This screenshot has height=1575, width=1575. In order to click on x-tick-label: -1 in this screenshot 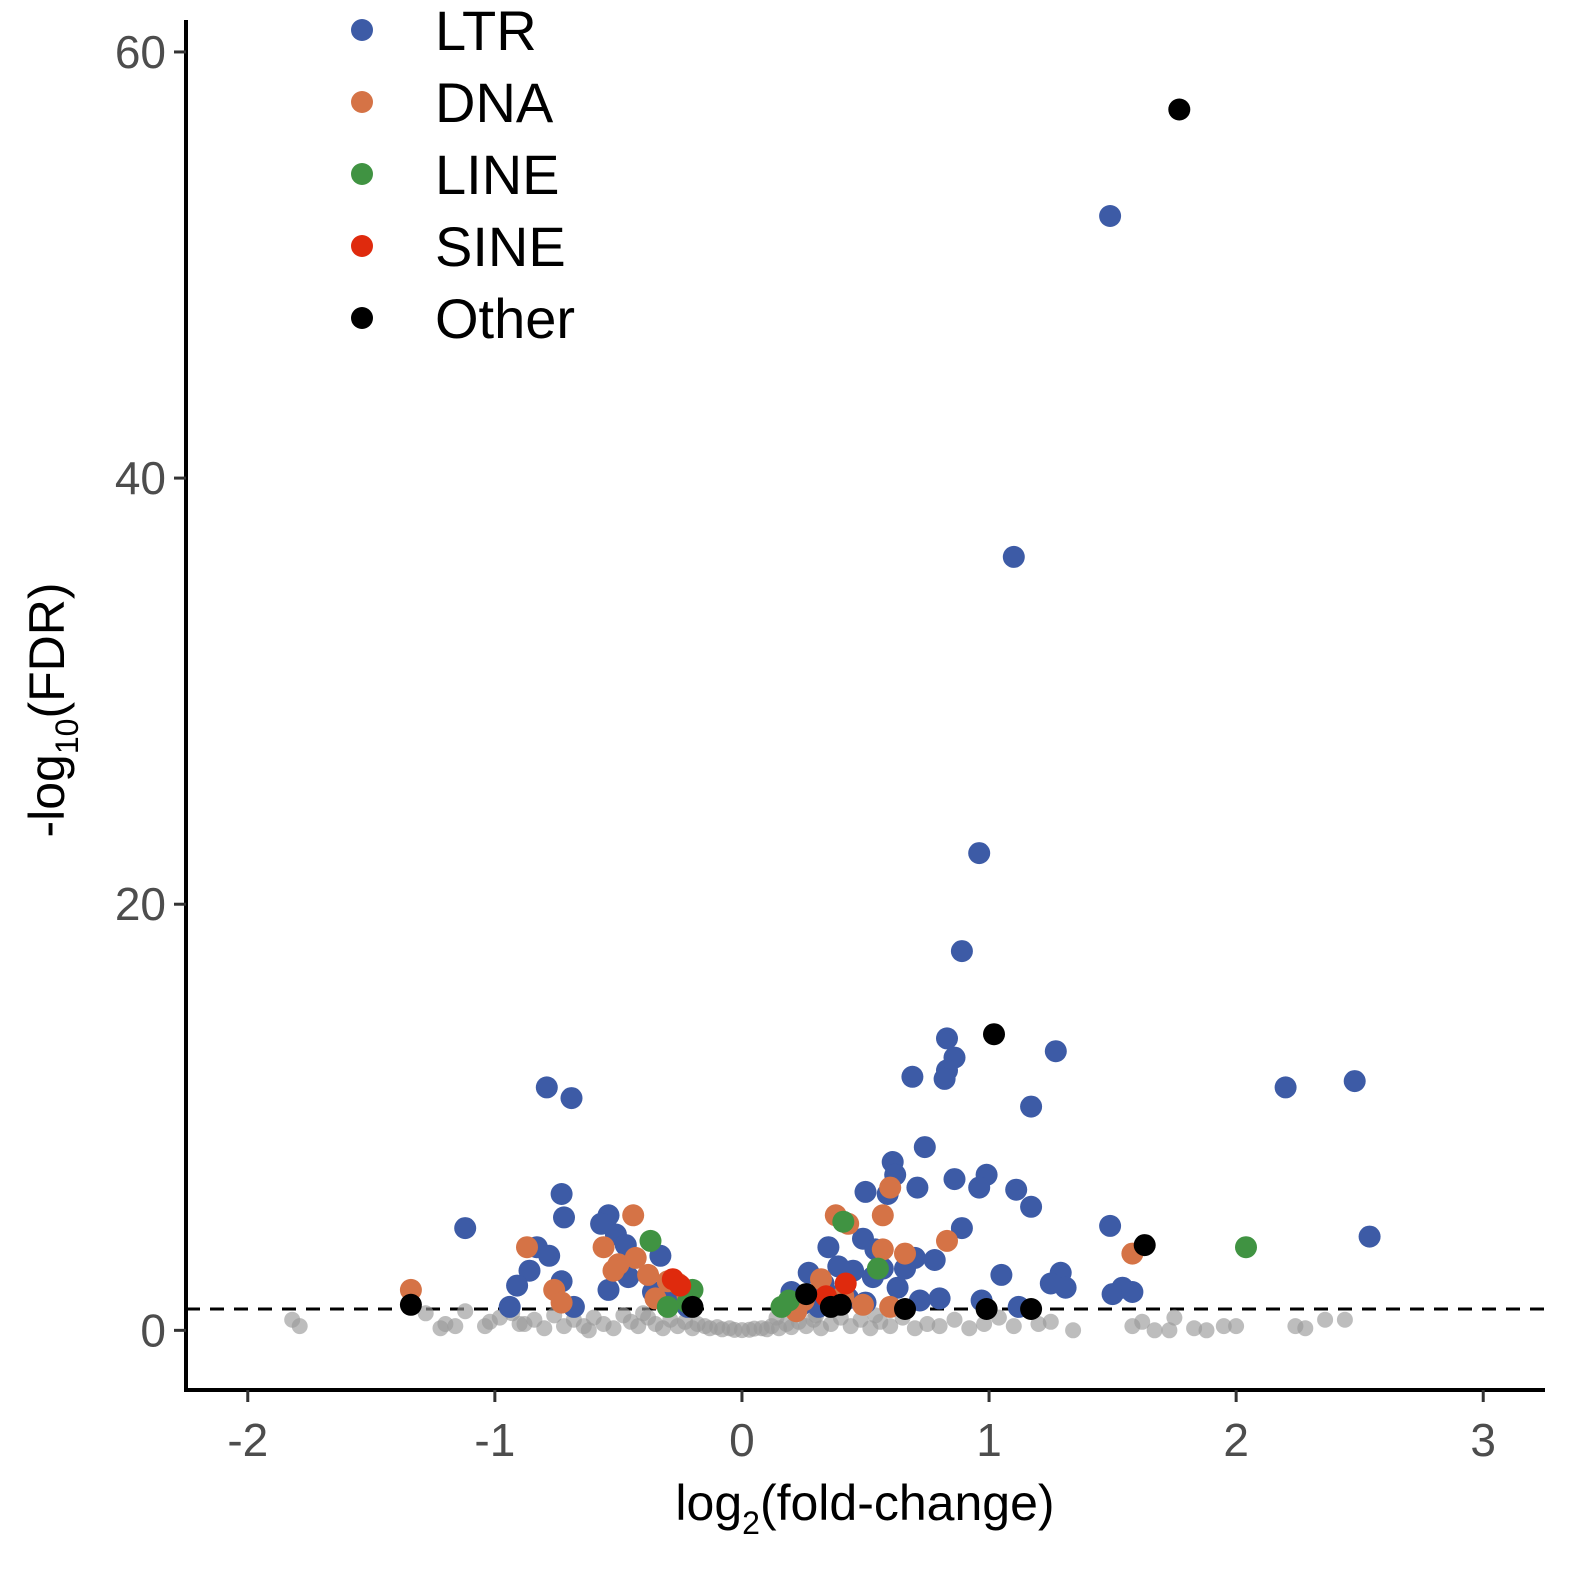, I will do `click(494, 1440)`.